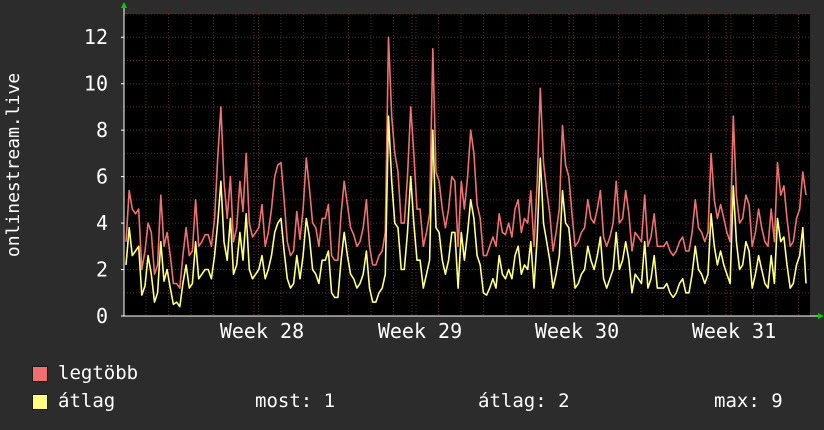 Image resolution: width=824 pixels, height=430 pixels. I want to click on x-tick-label: Week 31, so click(734, 331).